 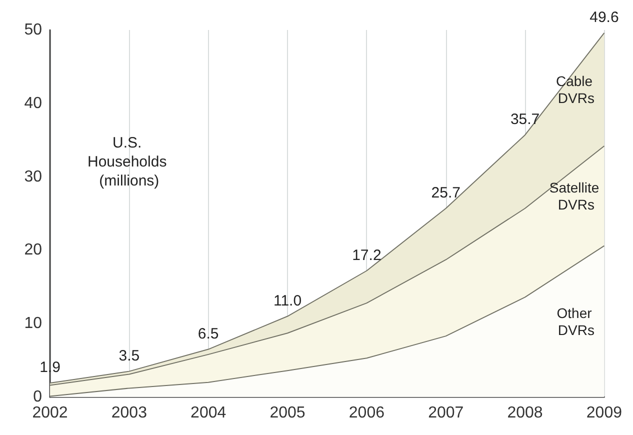 I want to click on y-tick-label: 40, so click(x=33, y=103).